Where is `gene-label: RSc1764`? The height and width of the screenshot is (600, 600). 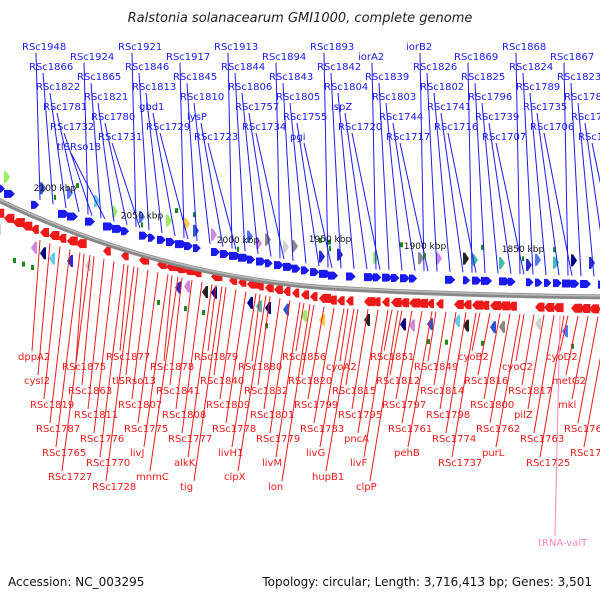 gene-label: RSc1764 is located at coordinates (582, 429).